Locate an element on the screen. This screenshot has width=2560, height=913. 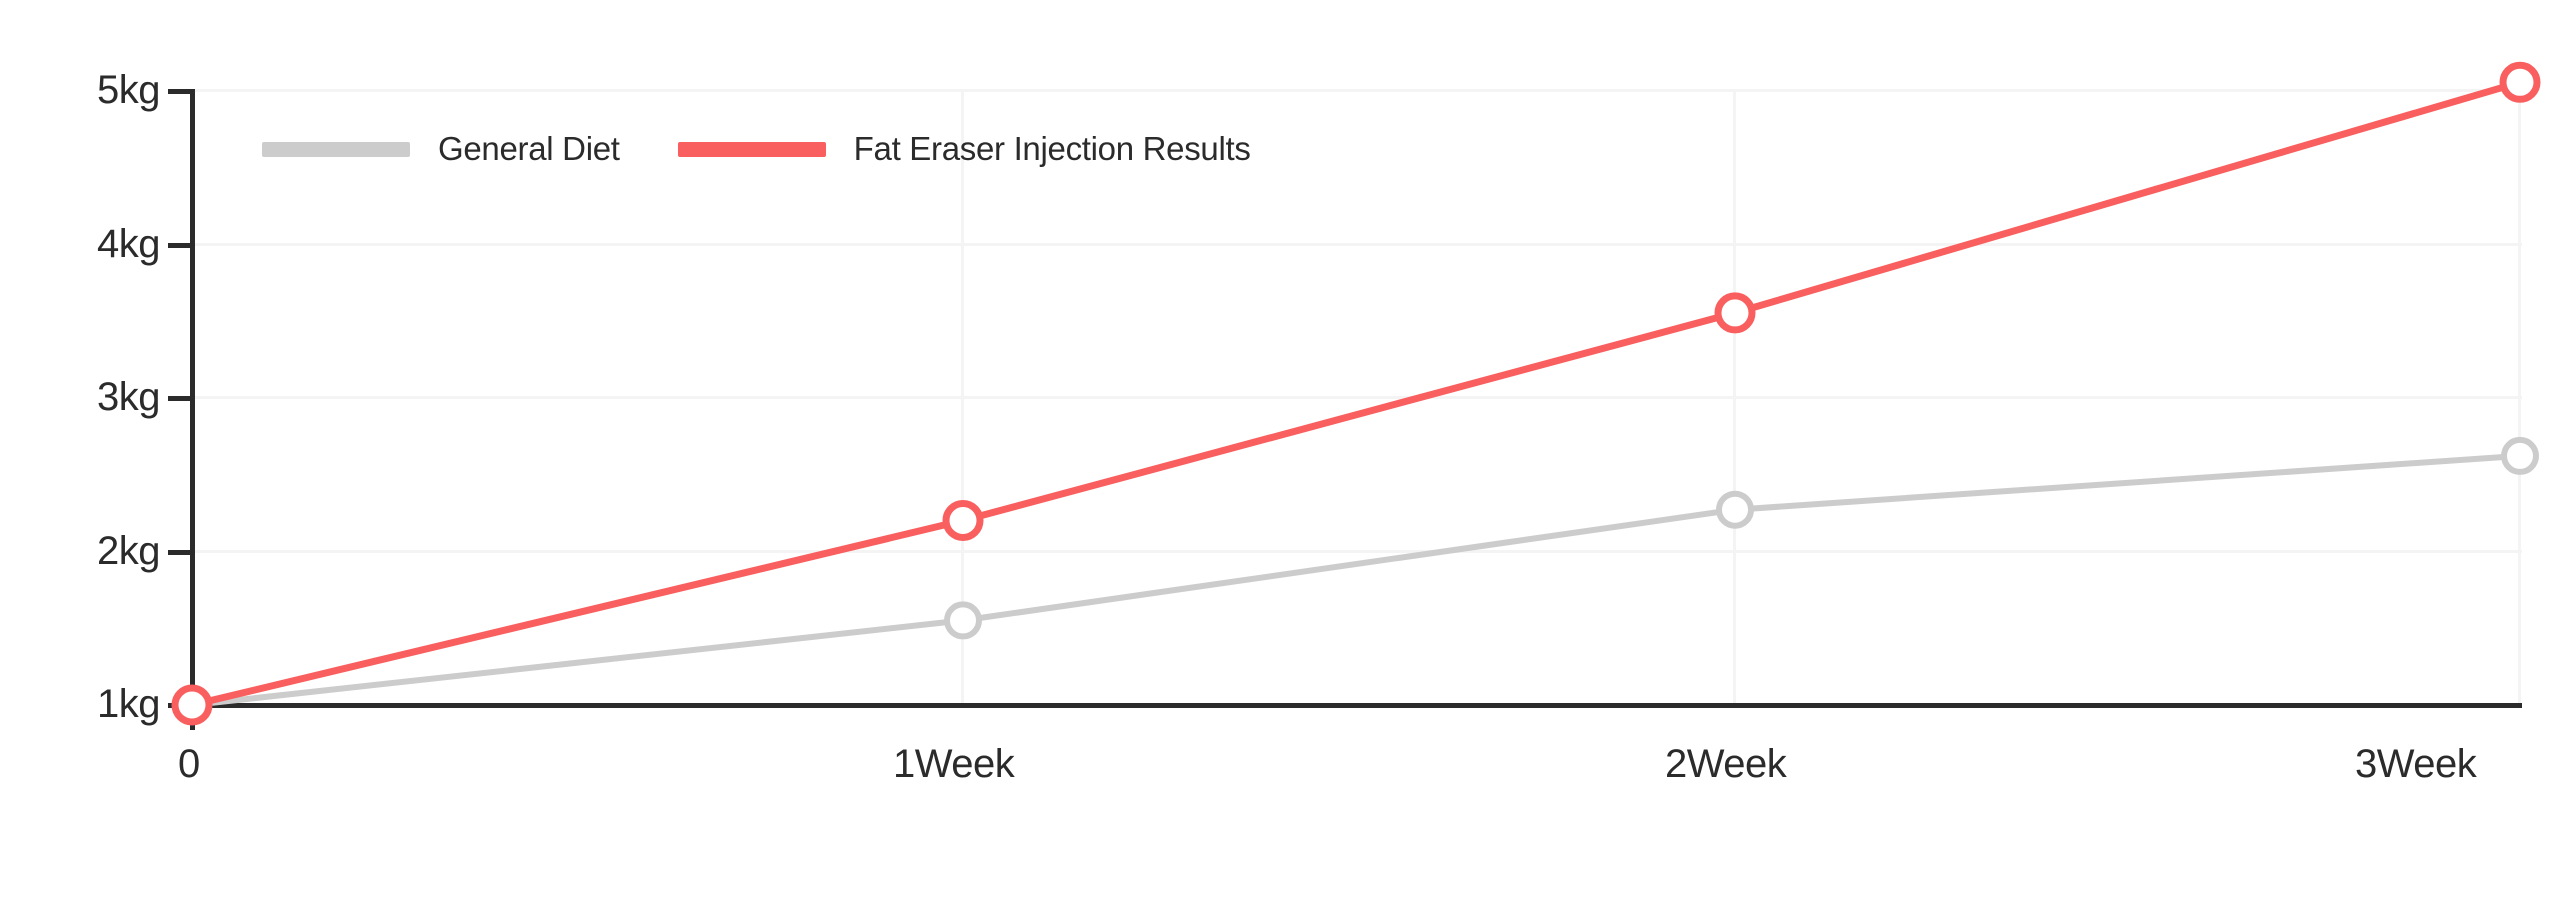
x-axis-label-2week: 2Week is located at coordinates (1726, 764).